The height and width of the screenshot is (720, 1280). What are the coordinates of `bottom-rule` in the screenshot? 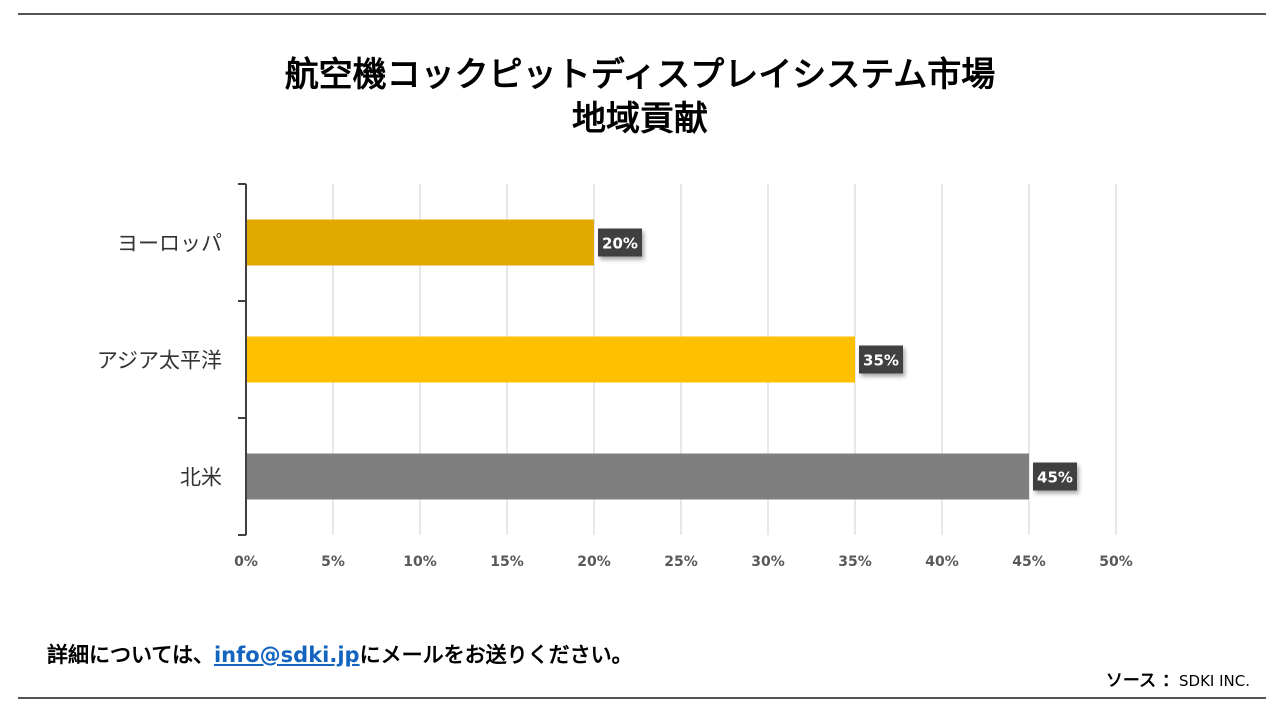 It's located at (642, 698).